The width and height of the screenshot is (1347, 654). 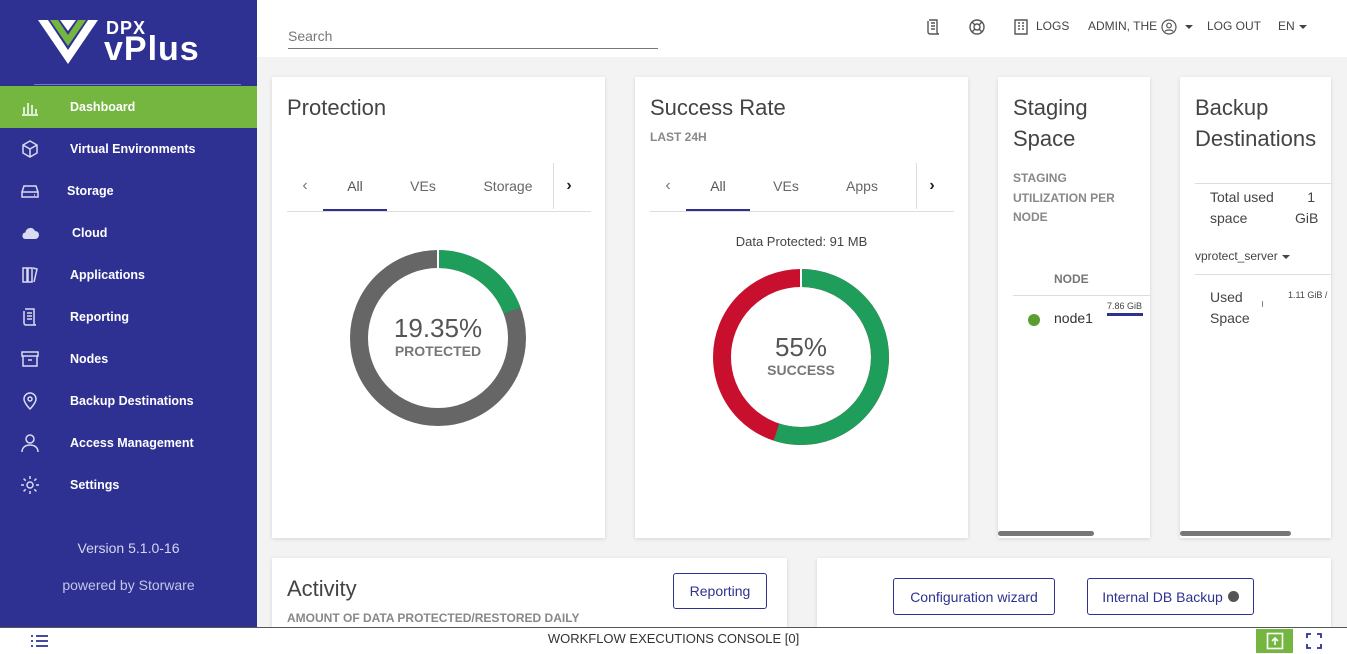 What do you see at coordinates (68, 42) in the screenshot?
I see `logo-chevron-icon` at bounding box center [68, 42].